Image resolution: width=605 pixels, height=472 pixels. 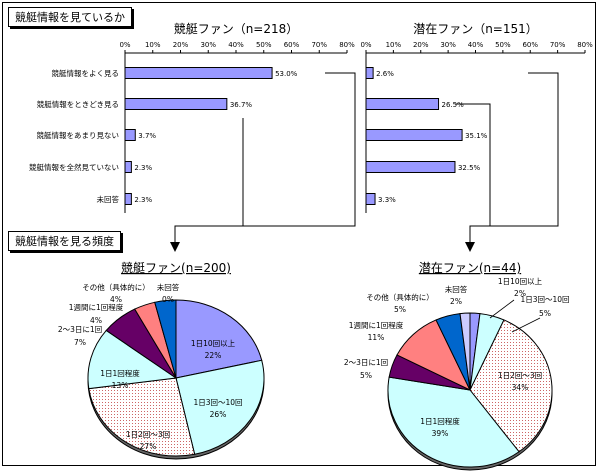 What do you see at coordinates (80, 342) in the screenshot?
I see `fan-pie-slice-value: 7%` at bounding box center [80, 342].